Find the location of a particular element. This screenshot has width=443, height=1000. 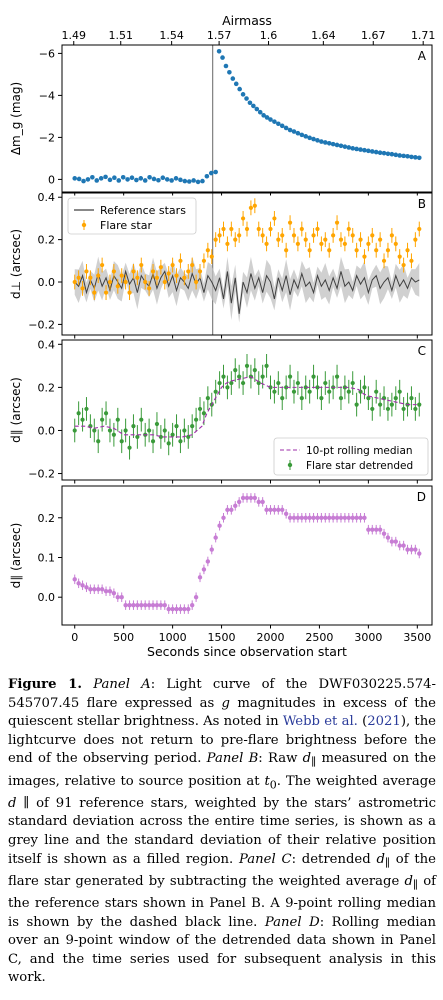

caption-text: ( is located at coordinates (362, 722).